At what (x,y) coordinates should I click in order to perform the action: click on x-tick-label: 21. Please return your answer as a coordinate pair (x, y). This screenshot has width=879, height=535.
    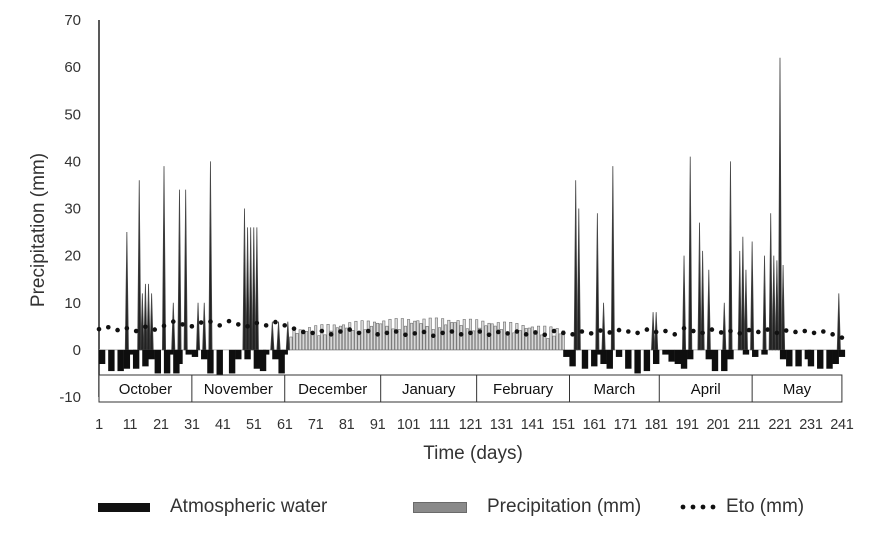
    Looking at the image, I should click on (161, 425).